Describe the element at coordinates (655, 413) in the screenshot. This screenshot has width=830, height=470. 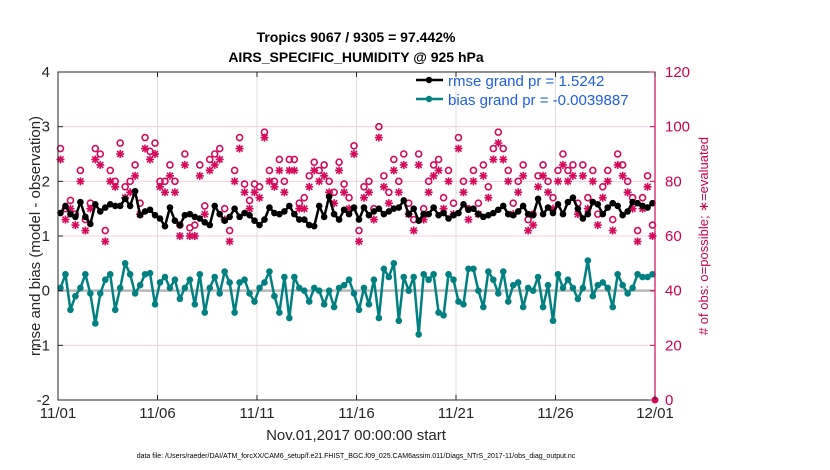
I see `x-tick-label: 12/01` at that location.